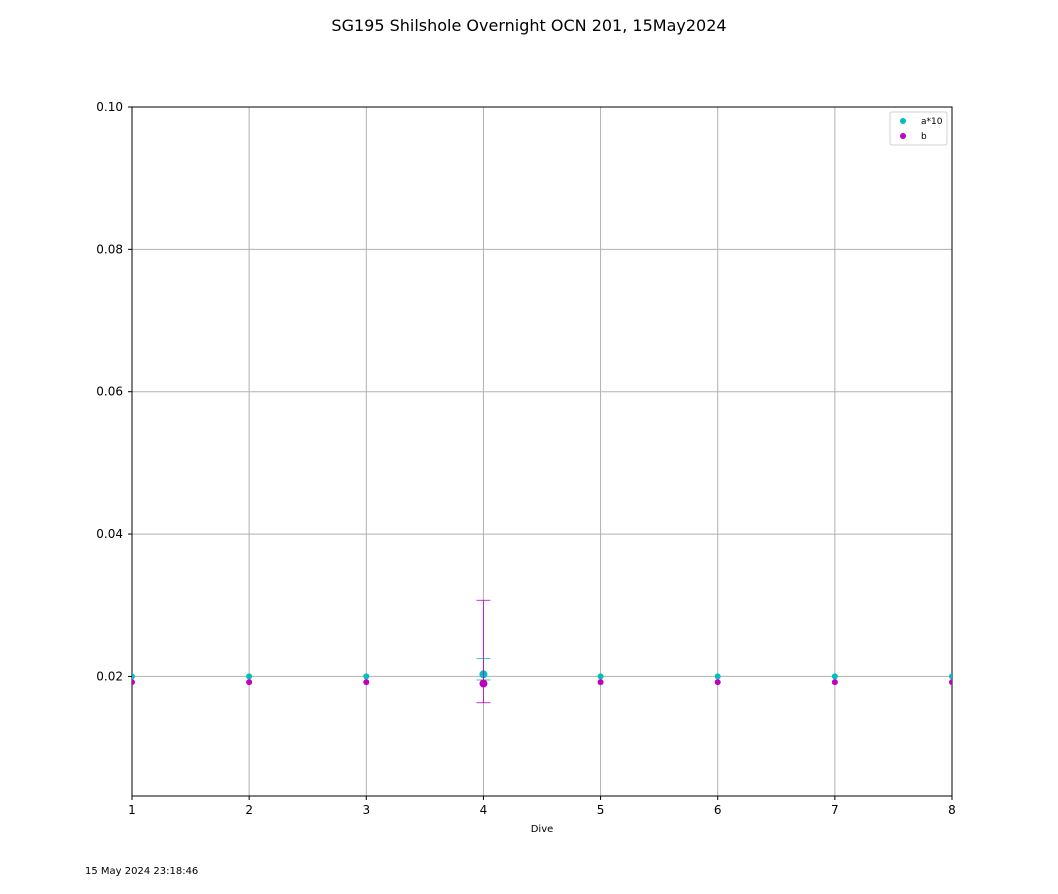 The image size is (1058, 894). Describe the element at coordinates (109, 392) in the screenshot. I see `y-tick-label: 0.06` at that location.